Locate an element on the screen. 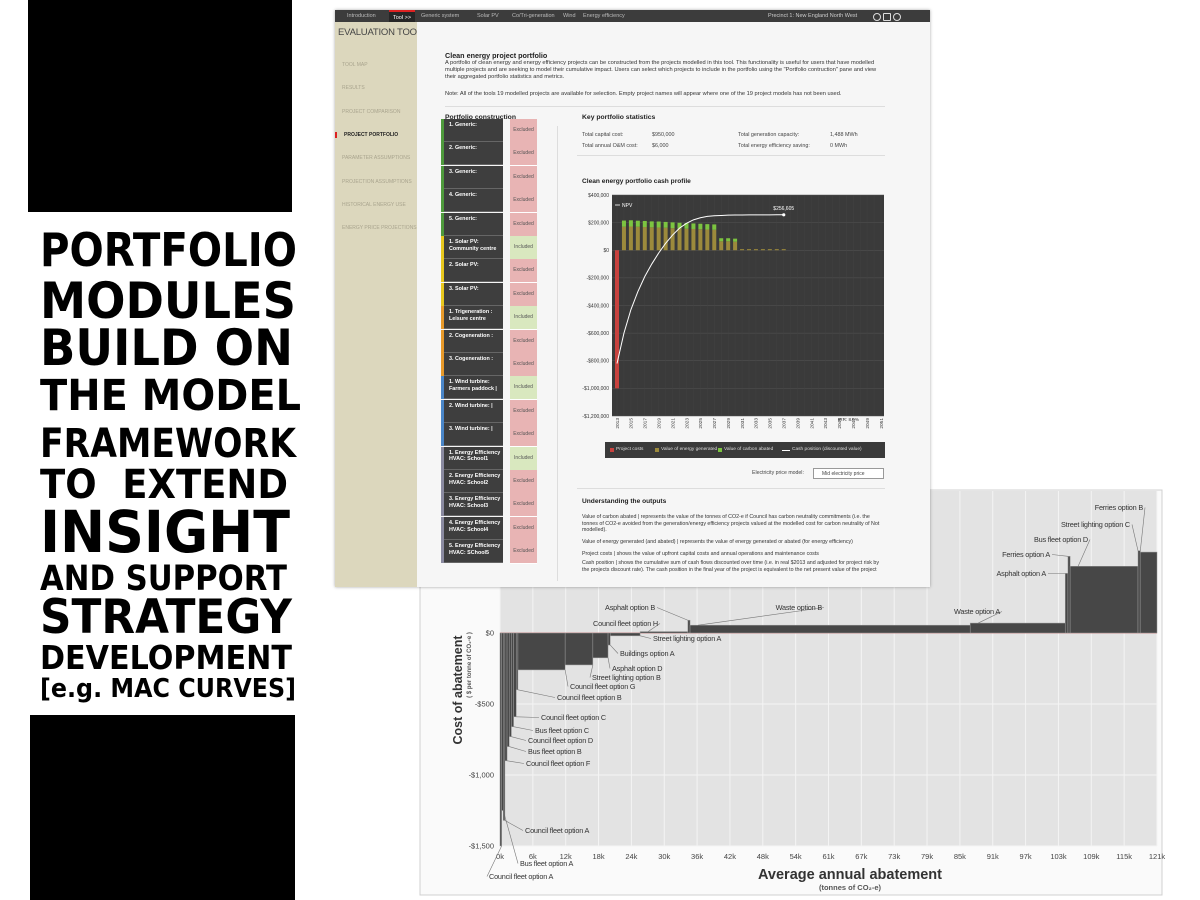 The image size is (1200, 900). sidebar-item: HISTORICAL ENERGY USE is located at coordinates (374, 204).